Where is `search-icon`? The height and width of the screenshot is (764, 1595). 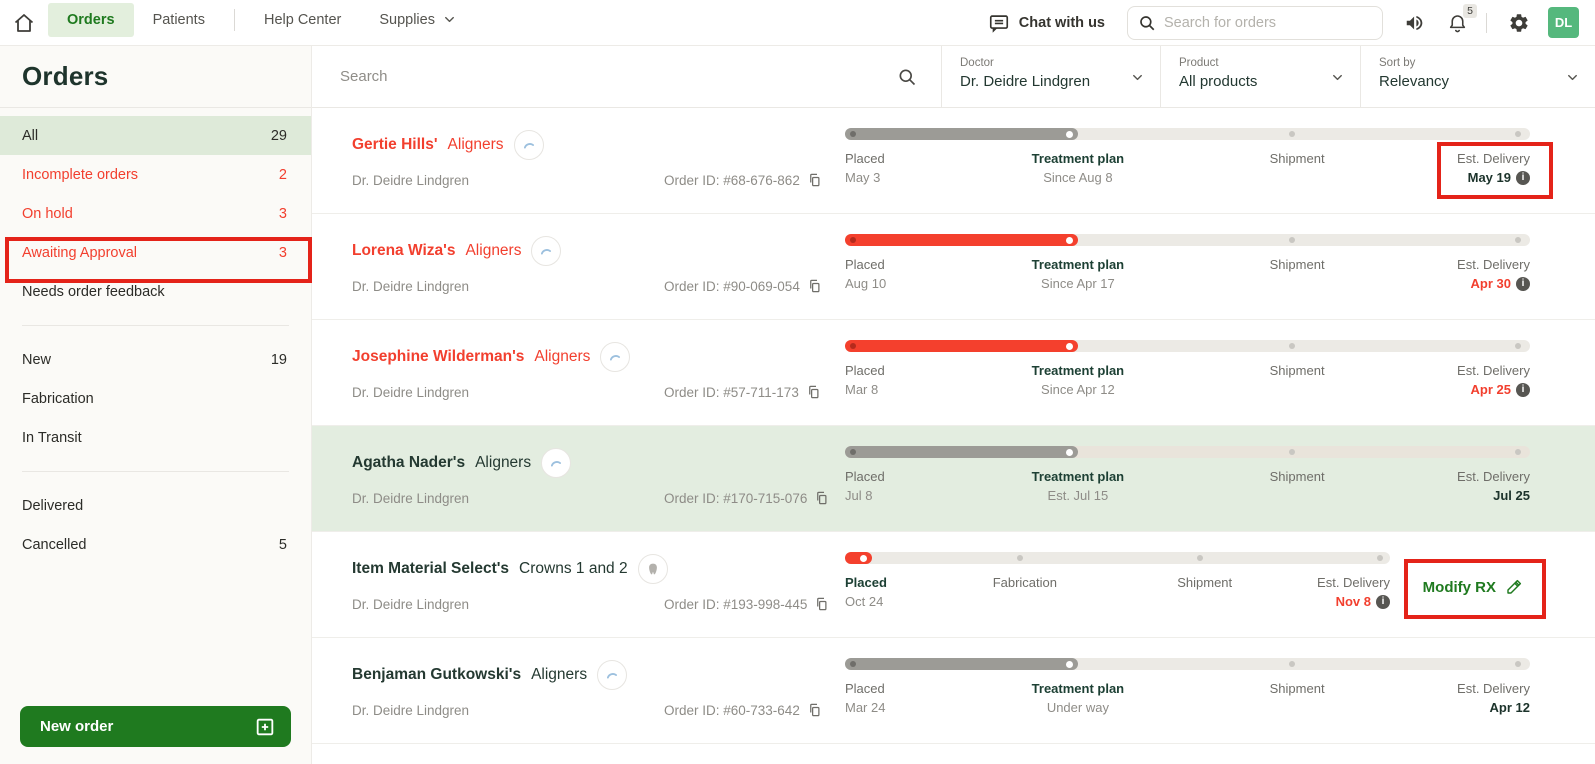 search-icon is located at coordinates (907, 77).